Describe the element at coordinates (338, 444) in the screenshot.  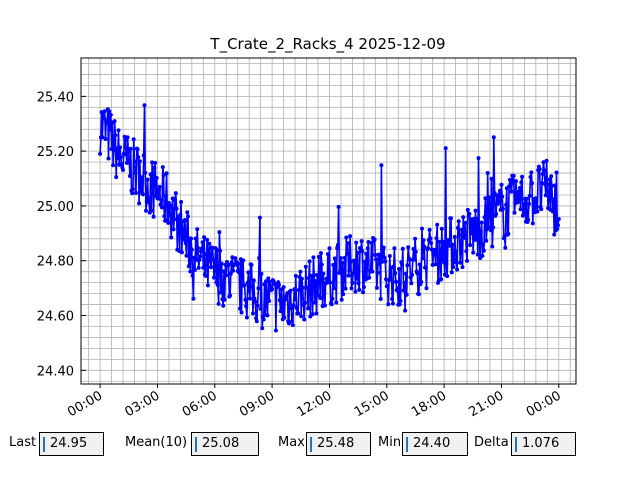
I see `max-value-field: 25.48` at that location.